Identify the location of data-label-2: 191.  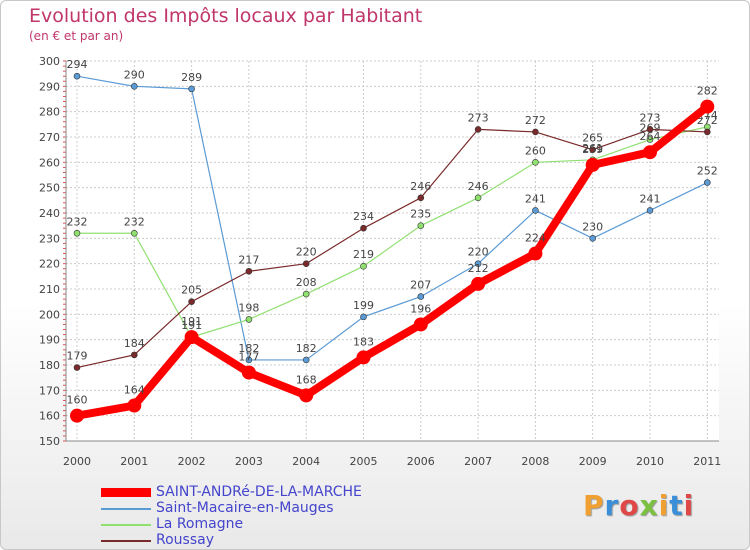
(191, 325).